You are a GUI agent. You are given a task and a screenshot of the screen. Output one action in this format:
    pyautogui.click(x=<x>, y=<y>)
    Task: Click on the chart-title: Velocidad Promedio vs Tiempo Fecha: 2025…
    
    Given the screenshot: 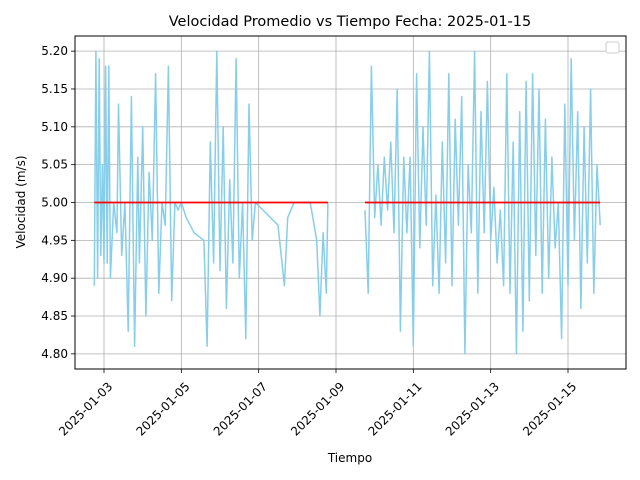 What is the action you would take?
    pyautogui.click(x=350, y=22)
    